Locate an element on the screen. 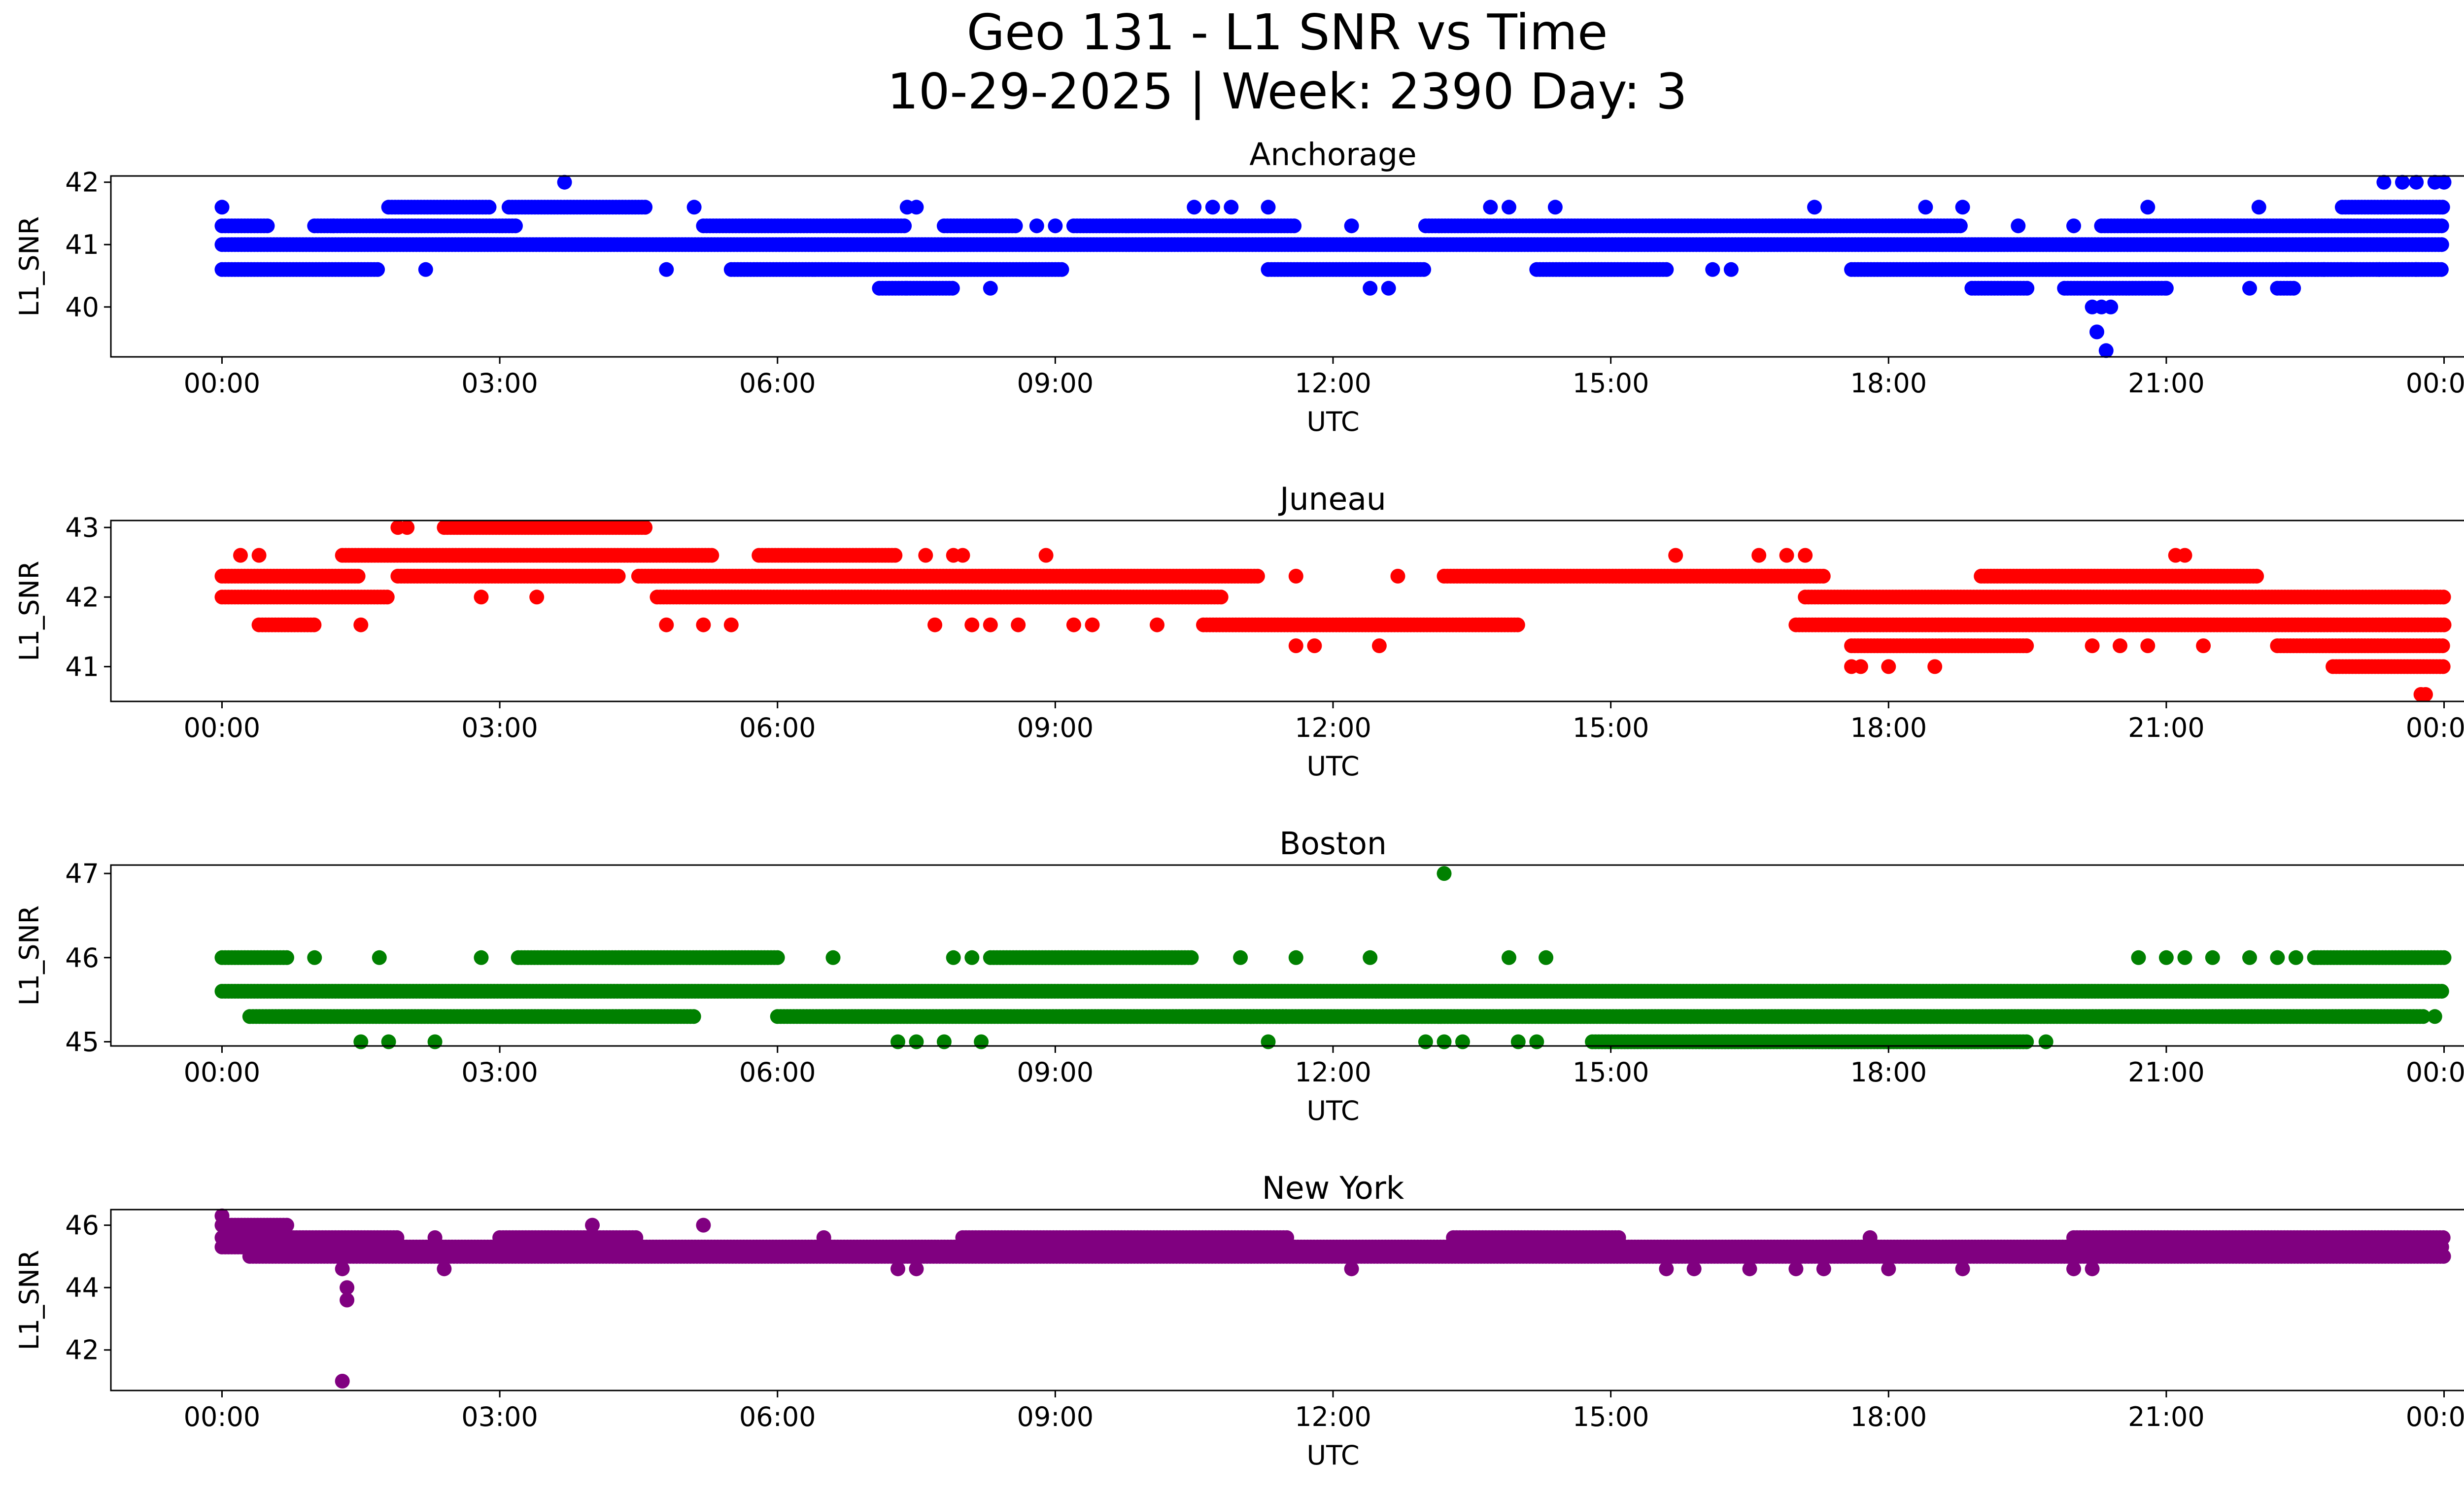 Image resolution: width=2464 pixels, height=1495 pixels. y-tick-label: 40 is located at coordinates (82, 307).